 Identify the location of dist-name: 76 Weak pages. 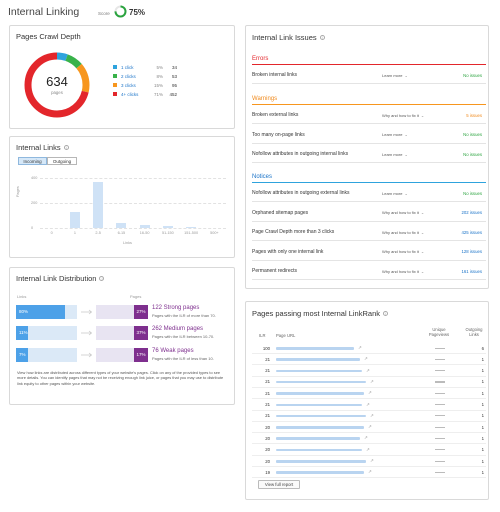
(173, 351).